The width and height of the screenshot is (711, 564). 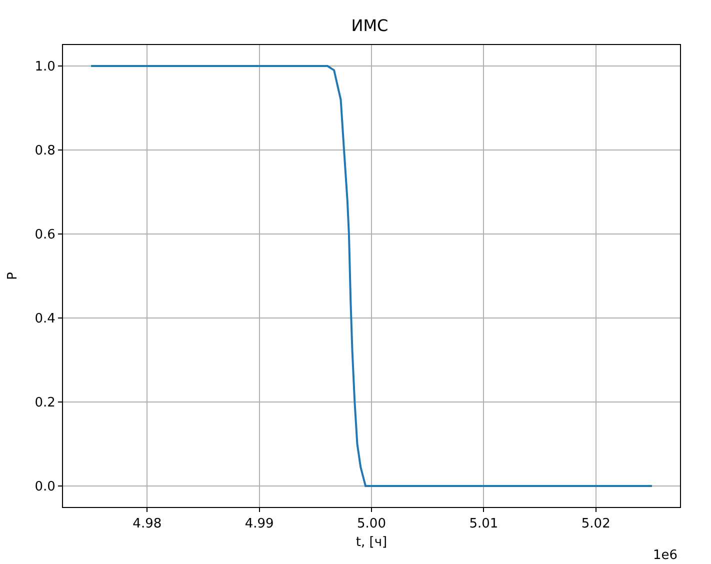 What do you see at coordinates (45, 67) in the screenshot?
I see `y-tick-label: 1.0` at bounding box center [45, 67].